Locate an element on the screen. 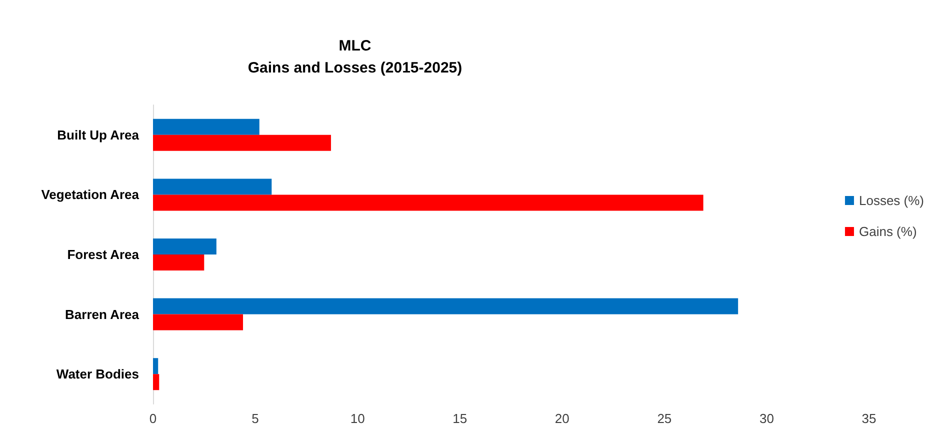  x-tick-label: 15 is located at coordinates (460, 418).